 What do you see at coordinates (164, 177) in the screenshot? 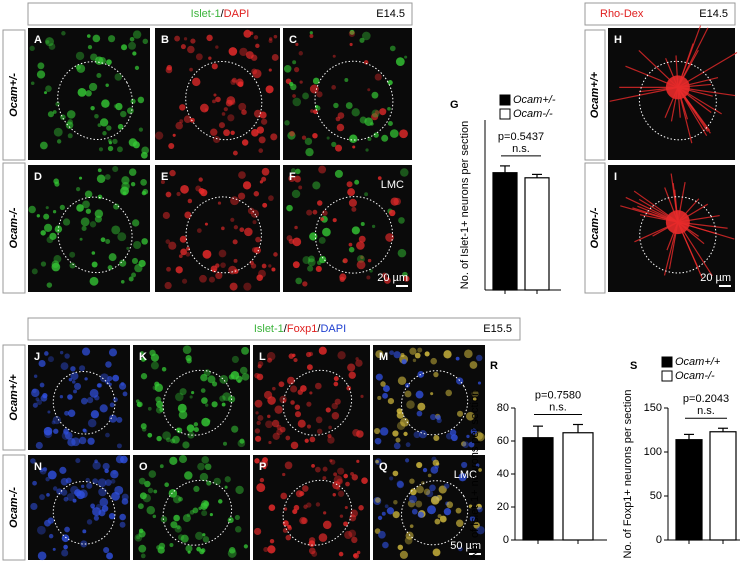
I see `panel-letter: E` at bounding box center [164, 177].